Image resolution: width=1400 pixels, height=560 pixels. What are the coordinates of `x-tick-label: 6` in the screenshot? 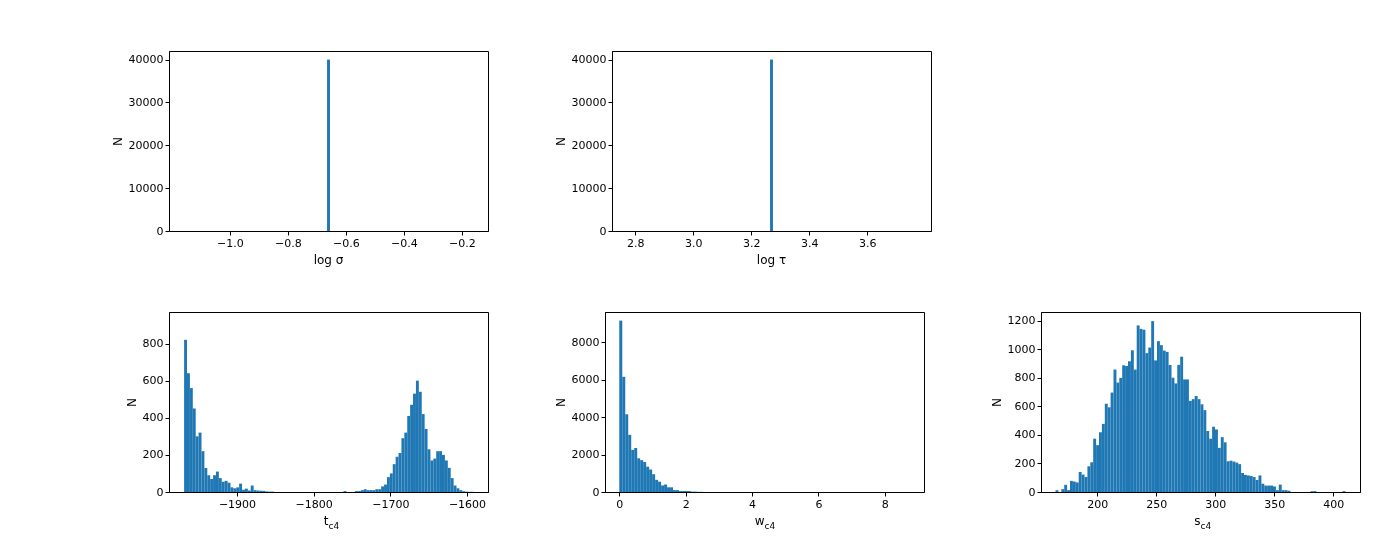 It's located at (819, 504).